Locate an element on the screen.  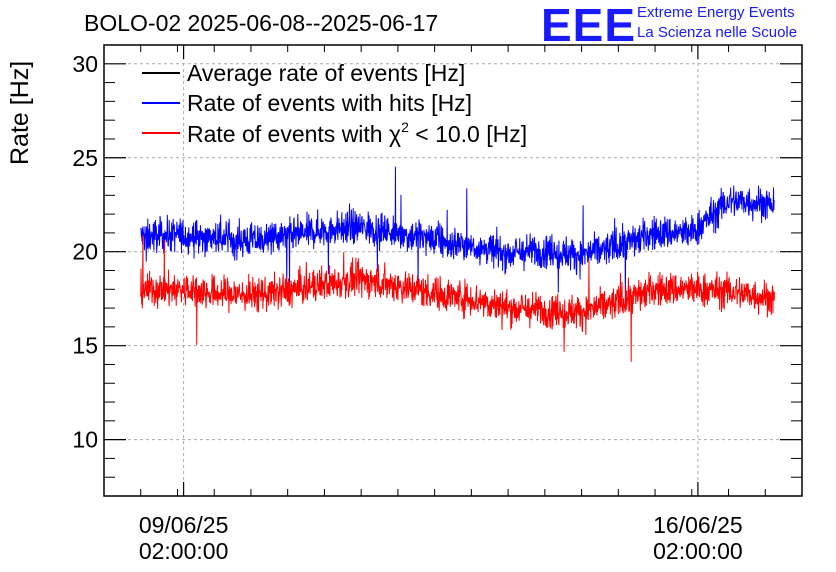
y-tick-label: 10 is located at coordinates (85, 440).